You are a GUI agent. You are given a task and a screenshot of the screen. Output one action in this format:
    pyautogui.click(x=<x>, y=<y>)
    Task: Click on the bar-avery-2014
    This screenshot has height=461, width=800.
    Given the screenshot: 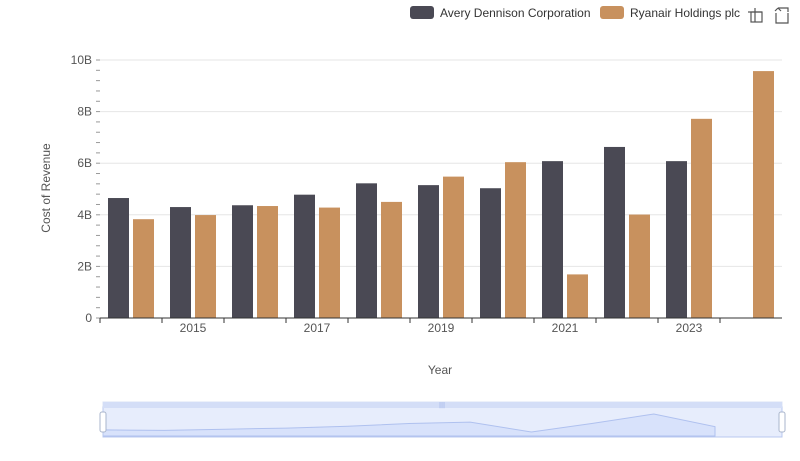 What is the action you would take?
    pyautogui.click(x=118, y=258)
    